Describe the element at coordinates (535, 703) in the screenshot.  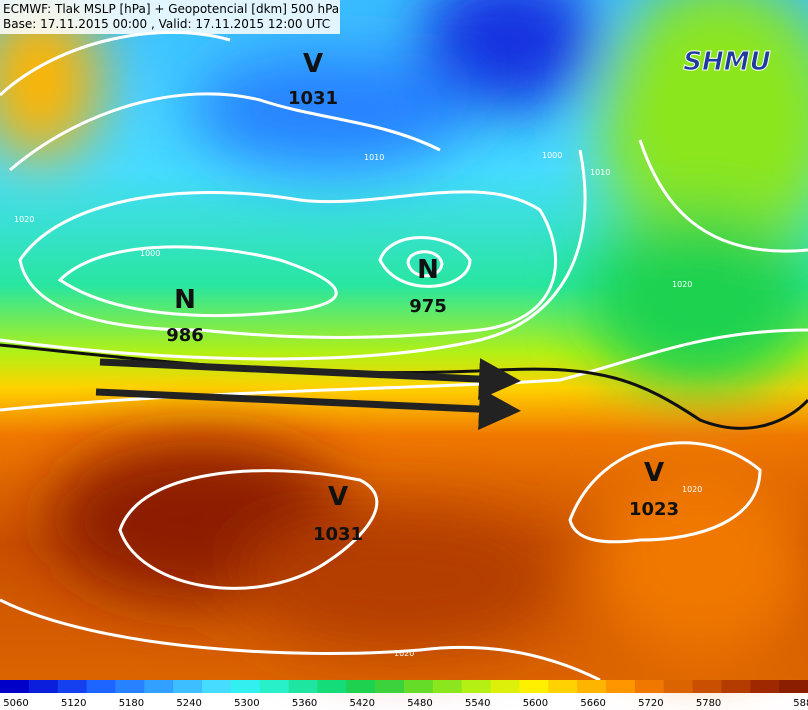
I see `colorbar-label: 5600` at that location.